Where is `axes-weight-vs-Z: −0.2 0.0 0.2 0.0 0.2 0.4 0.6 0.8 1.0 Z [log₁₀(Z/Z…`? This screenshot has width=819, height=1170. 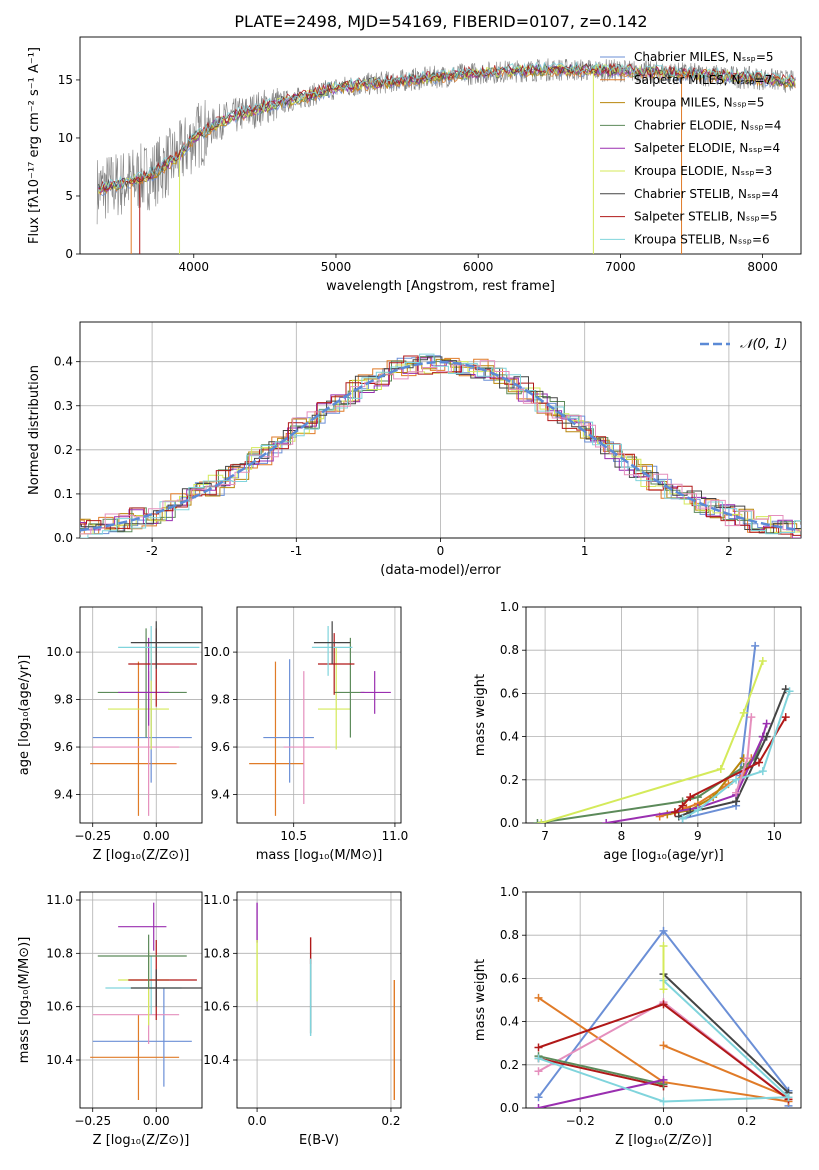 axes-weight-vs-Z: −0.2 0.0 0.2 0.0 0.2 0.4 0.6 0.8 1.0 Z [log₁₀(Z/Z… is located at coordinates (637, 1016).